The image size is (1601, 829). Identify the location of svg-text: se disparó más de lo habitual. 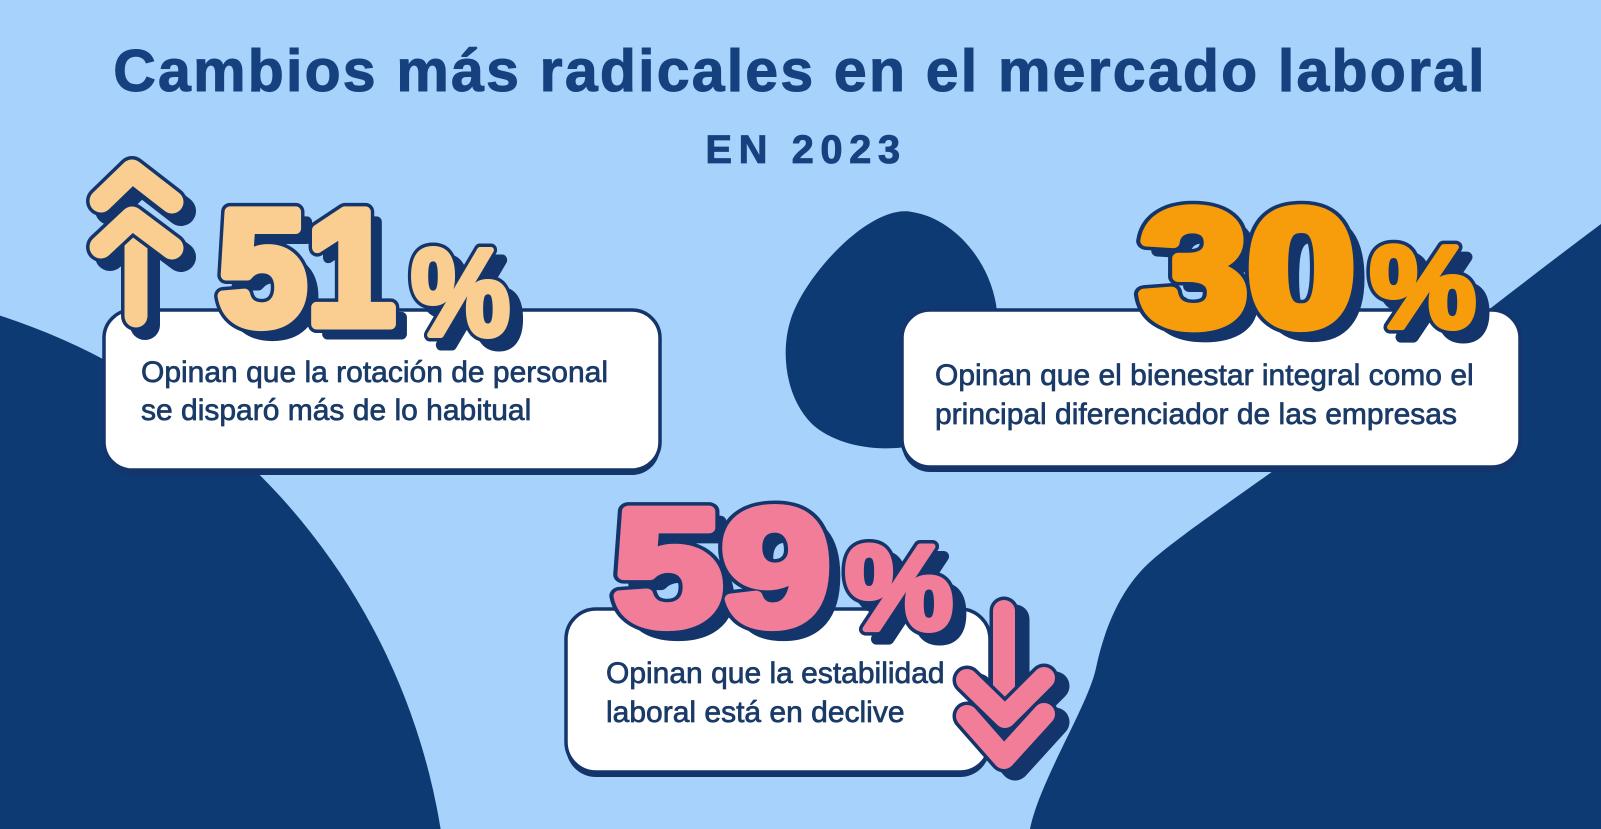
(336, 410).